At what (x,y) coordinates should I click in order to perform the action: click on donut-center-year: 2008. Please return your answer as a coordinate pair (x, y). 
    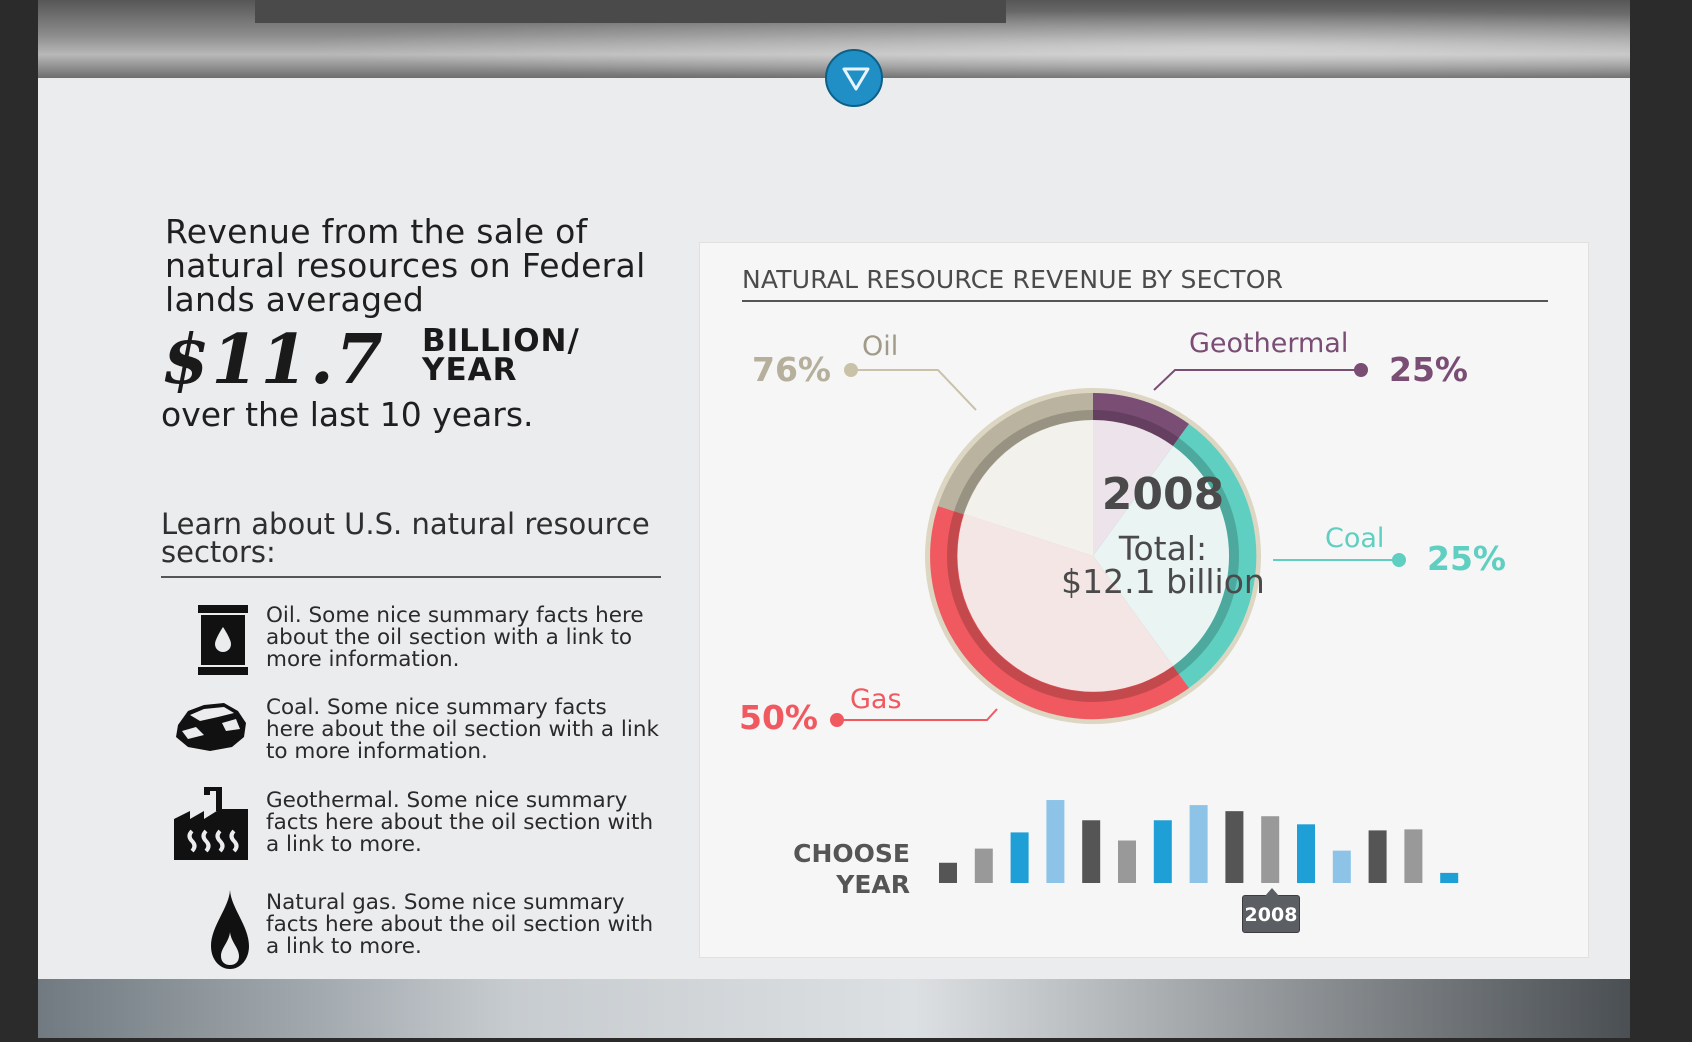
    Looking at the image, I should click on (1163, 494).